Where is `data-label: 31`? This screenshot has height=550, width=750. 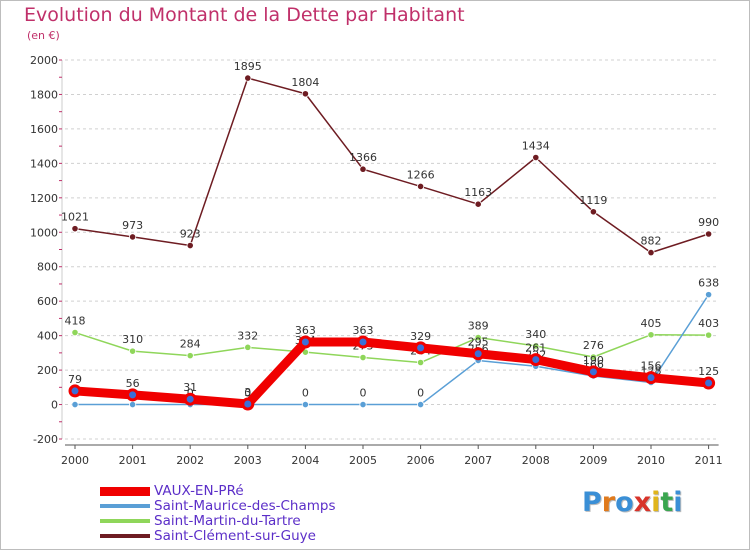 data-label: 31 is located at coordinates (190, 387).